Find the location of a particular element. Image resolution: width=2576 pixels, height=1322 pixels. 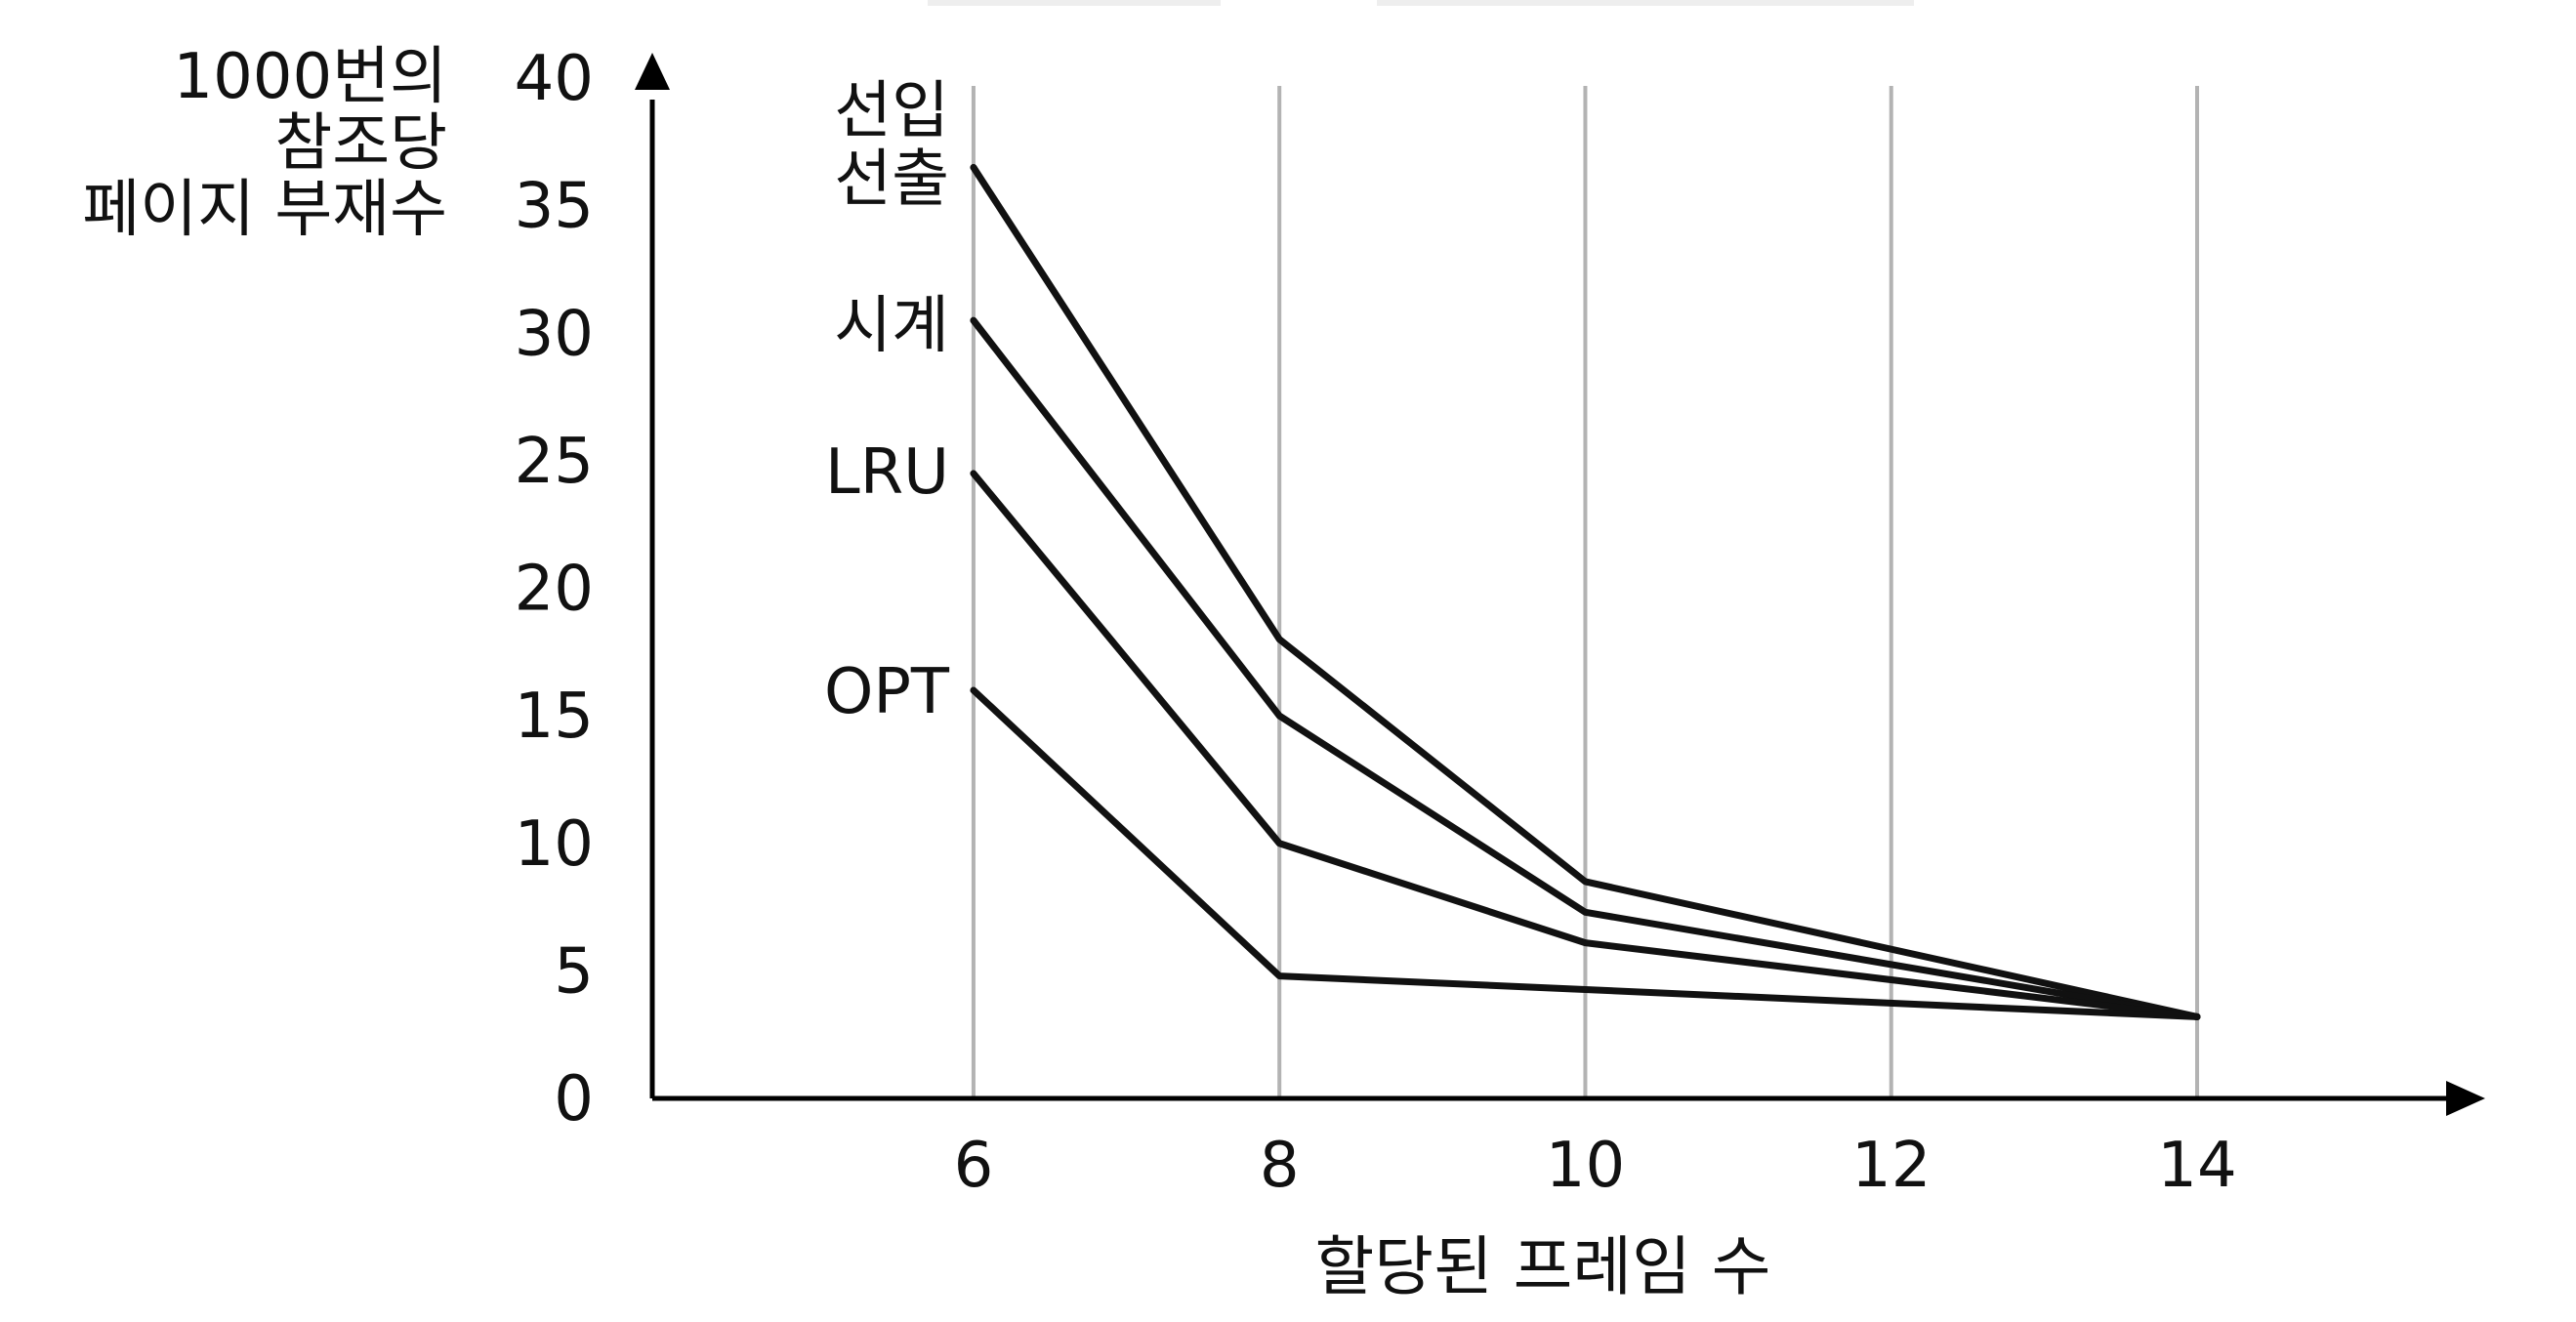

y-axis-label-line: 1000번의 is located at coordinates (310, 77).